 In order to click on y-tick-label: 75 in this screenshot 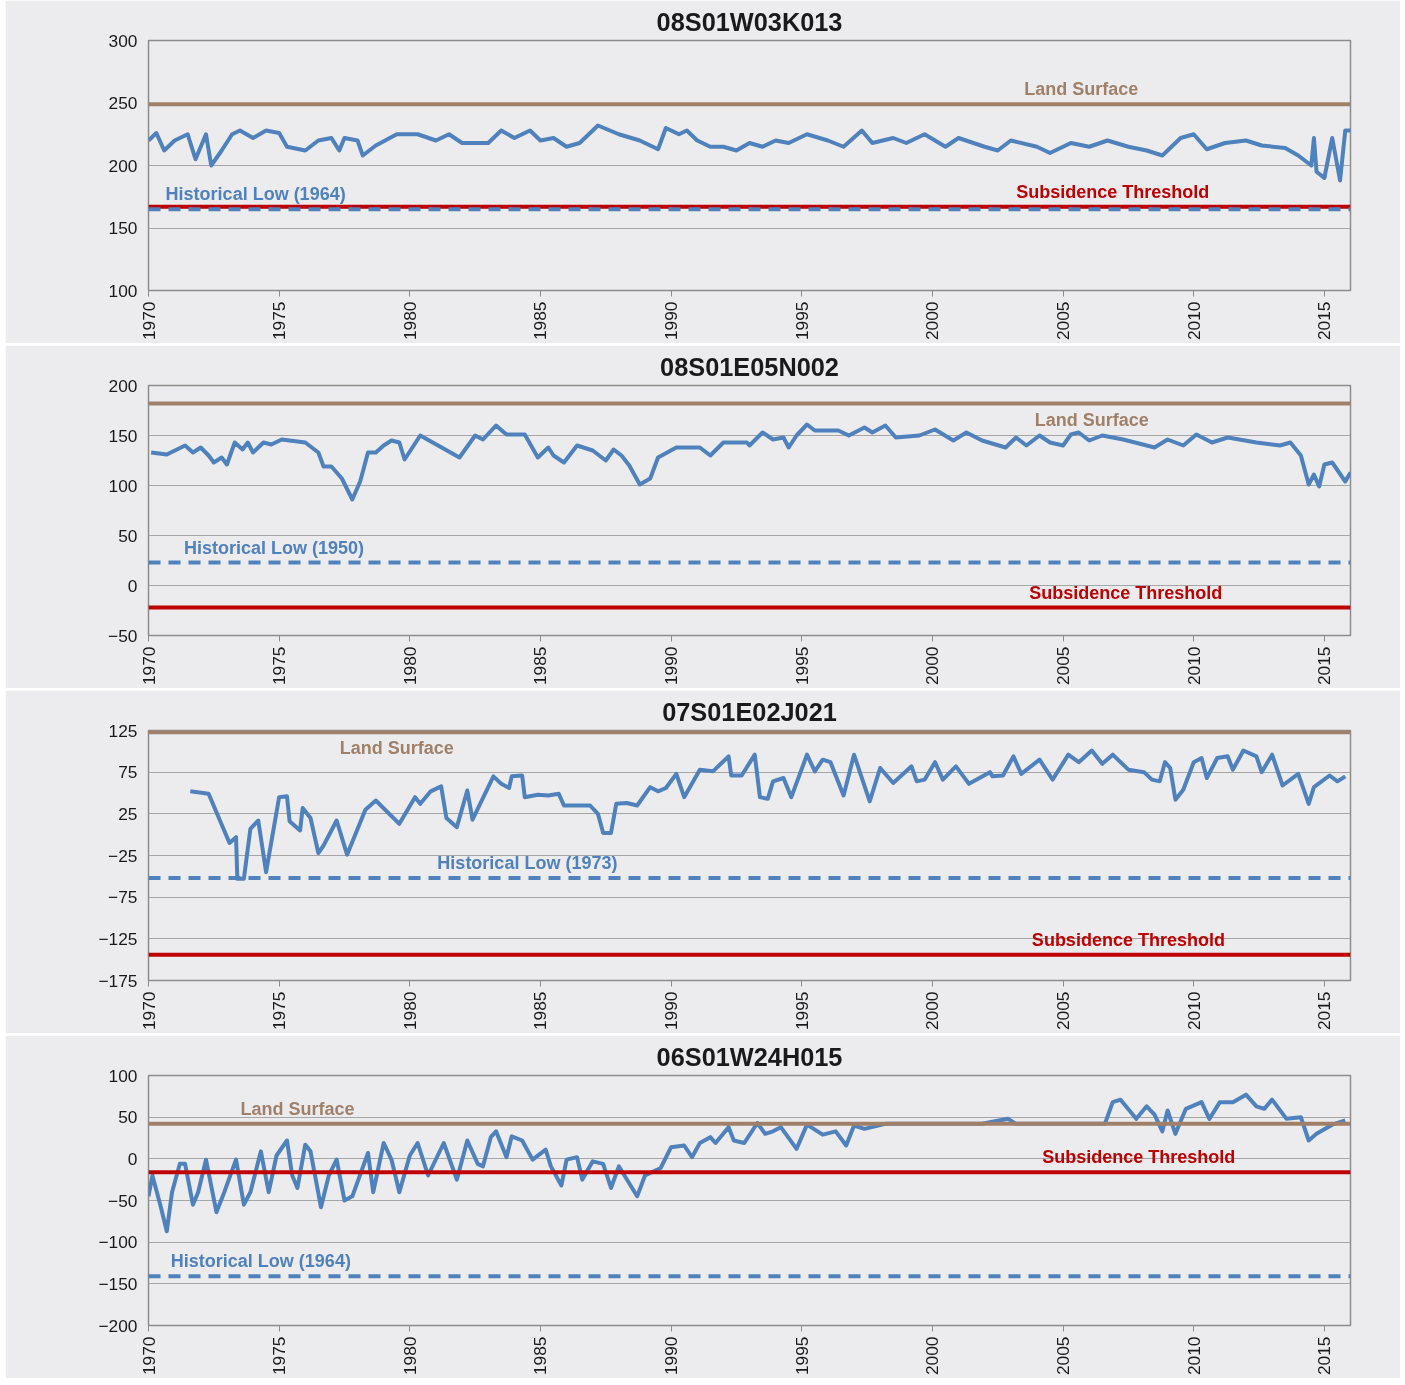, I will do `click(128, 772)`.